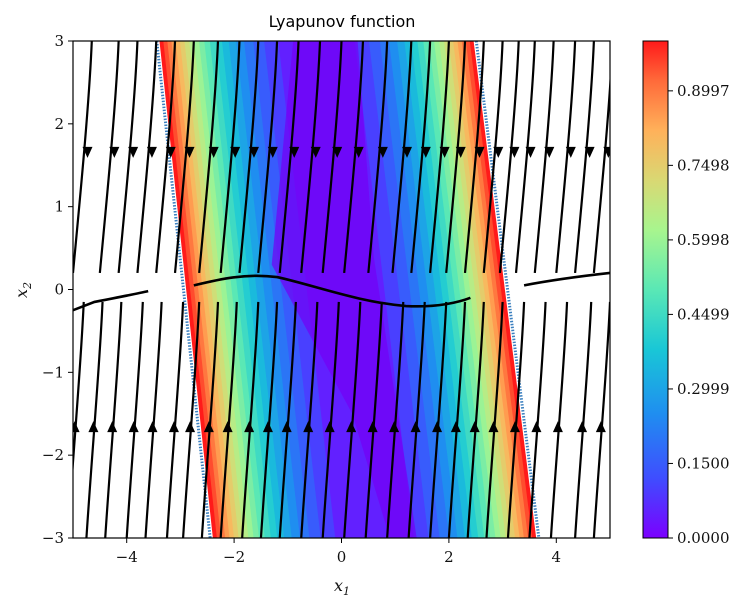 The image size is (747, 606). I want to click on x-tick-label: −4, so click(127, 557).